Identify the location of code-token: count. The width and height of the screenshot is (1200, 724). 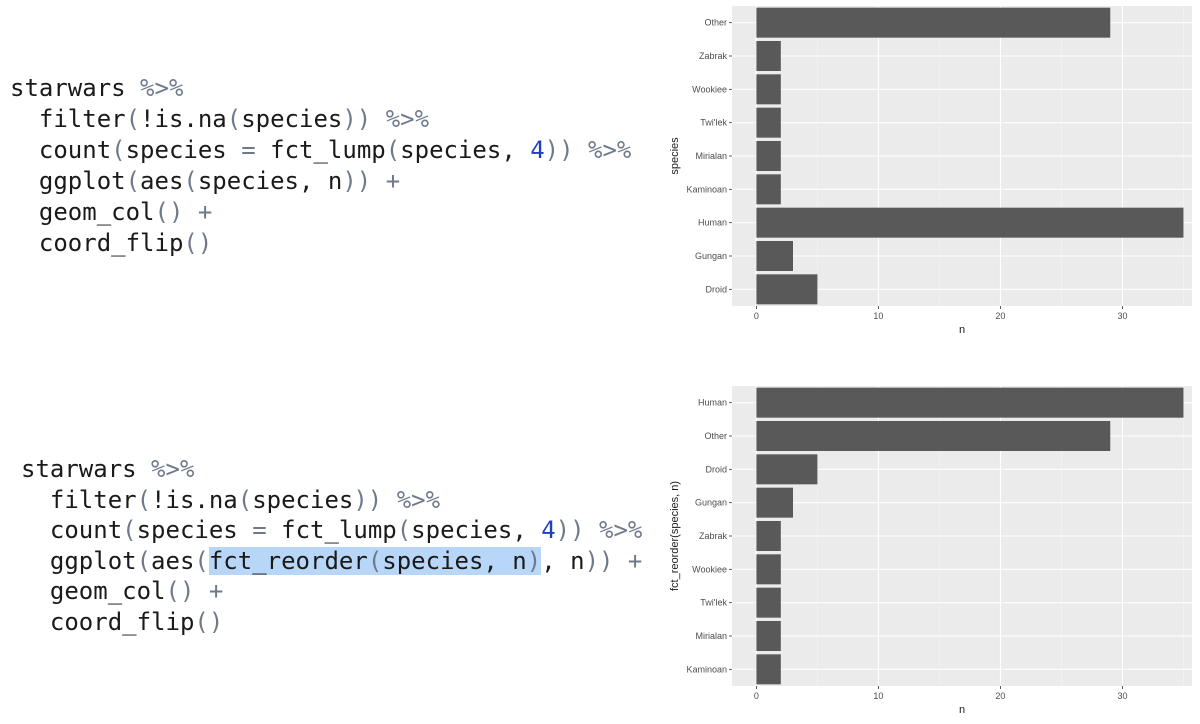
(72, 530).